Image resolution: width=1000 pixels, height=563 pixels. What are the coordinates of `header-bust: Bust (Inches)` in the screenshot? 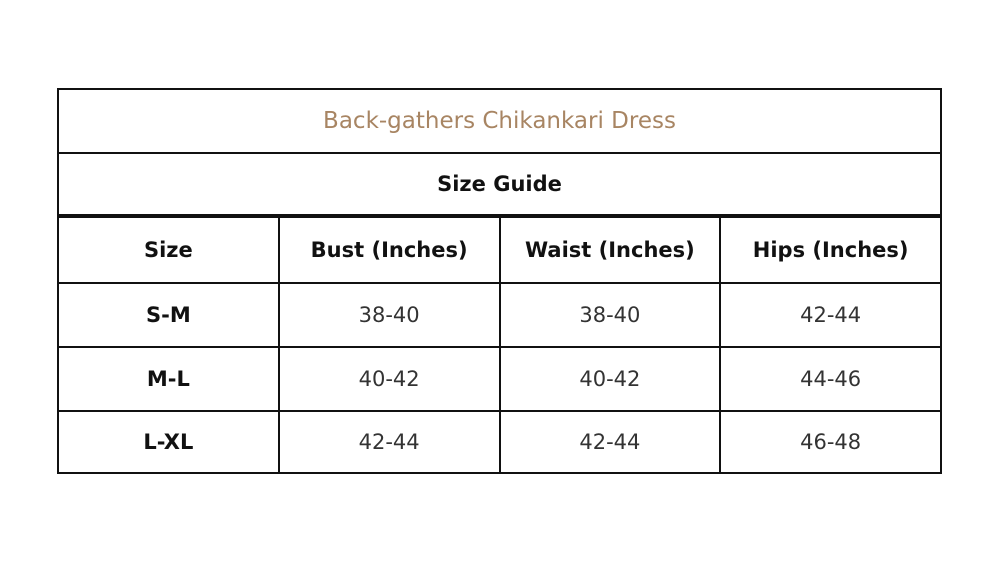 It's located at (388, 250).